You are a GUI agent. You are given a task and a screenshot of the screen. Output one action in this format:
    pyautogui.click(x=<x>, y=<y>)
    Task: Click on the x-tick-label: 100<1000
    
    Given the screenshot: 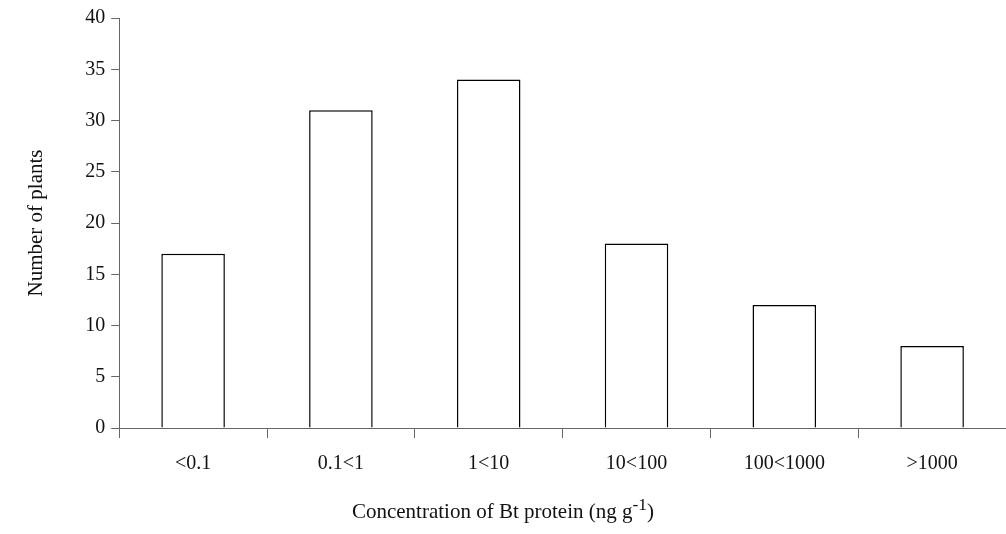 What is the action you would take?
    pyautogui.click(x=784, y=462)
    